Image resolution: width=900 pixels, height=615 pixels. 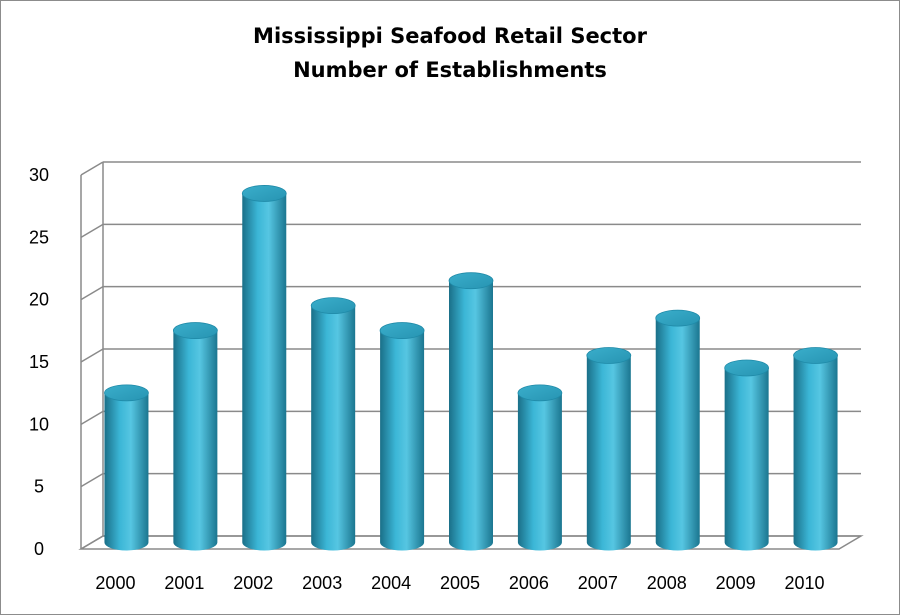 What do you see at coordinates (805, 583) in the screenshot?
I see `x-tick-label-2010: 2010` at bounding box center [805, 583].